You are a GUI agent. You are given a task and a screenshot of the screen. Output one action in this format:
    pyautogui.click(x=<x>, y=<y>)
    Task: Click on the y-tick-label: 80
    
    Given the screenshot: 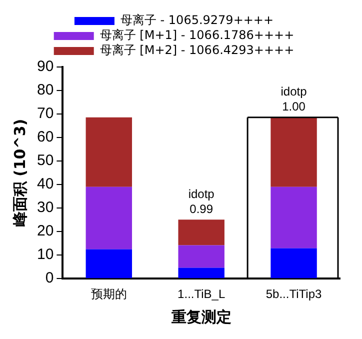 What is the action you would take?
    pyautogui.click(x=45, y=90)
    